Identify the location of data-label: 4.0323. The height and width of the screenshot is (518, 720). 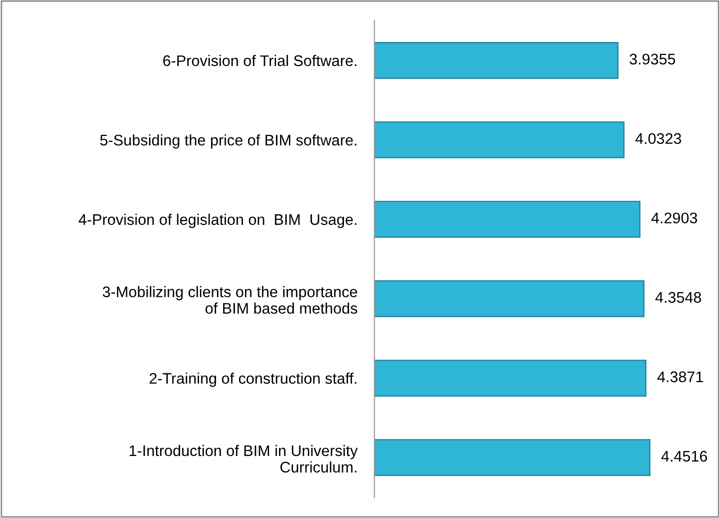
(658, 138).